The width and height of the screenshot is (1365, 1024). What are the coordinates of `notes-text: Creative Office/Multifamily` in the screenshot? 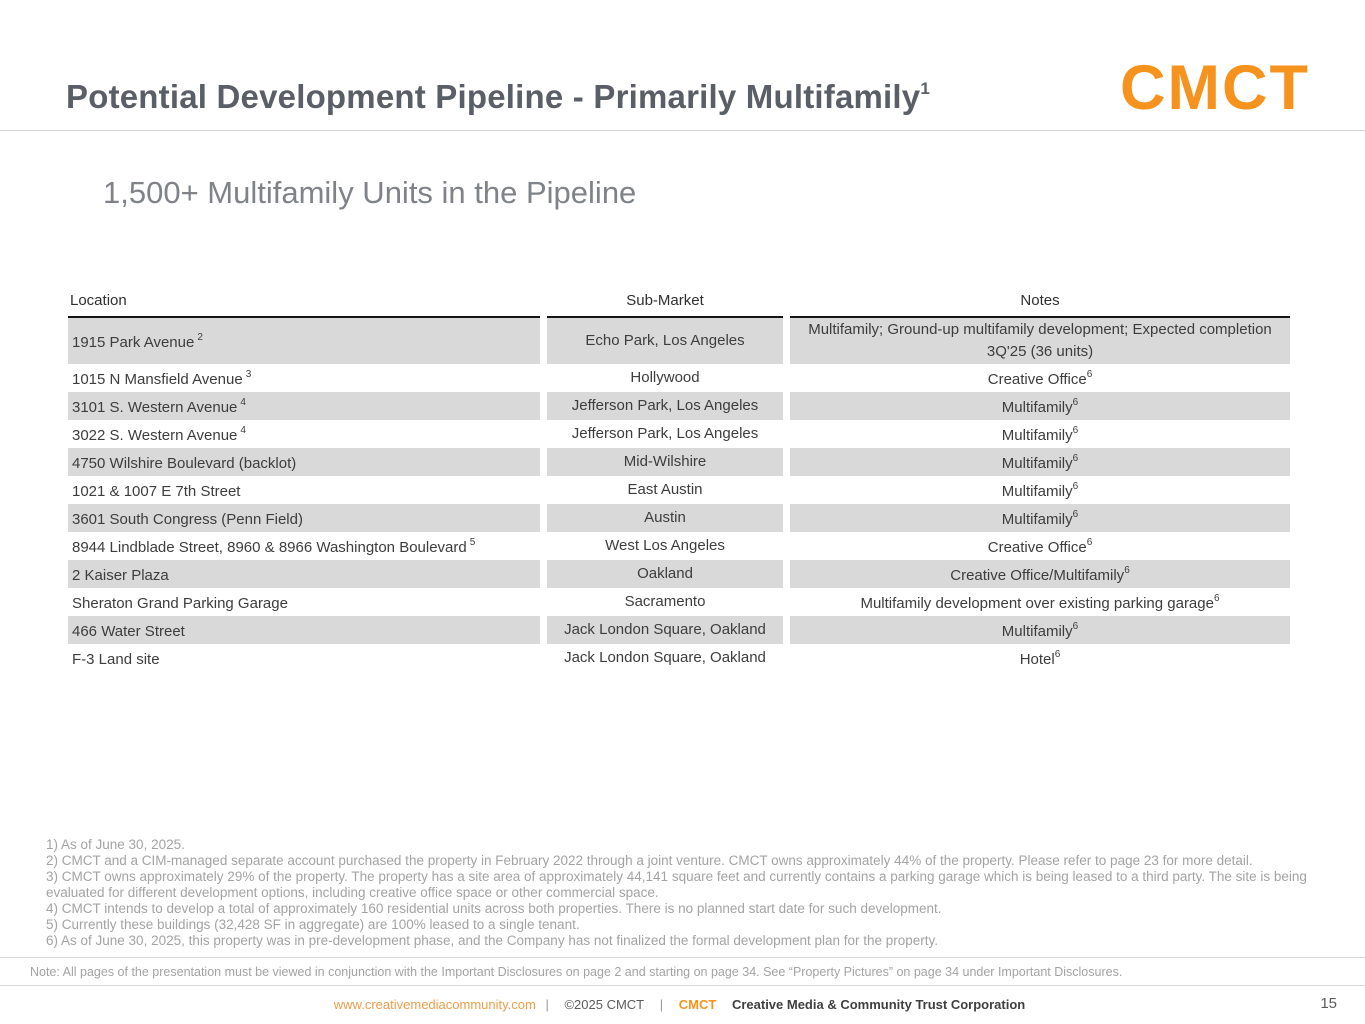 It's located at (1037, 575).